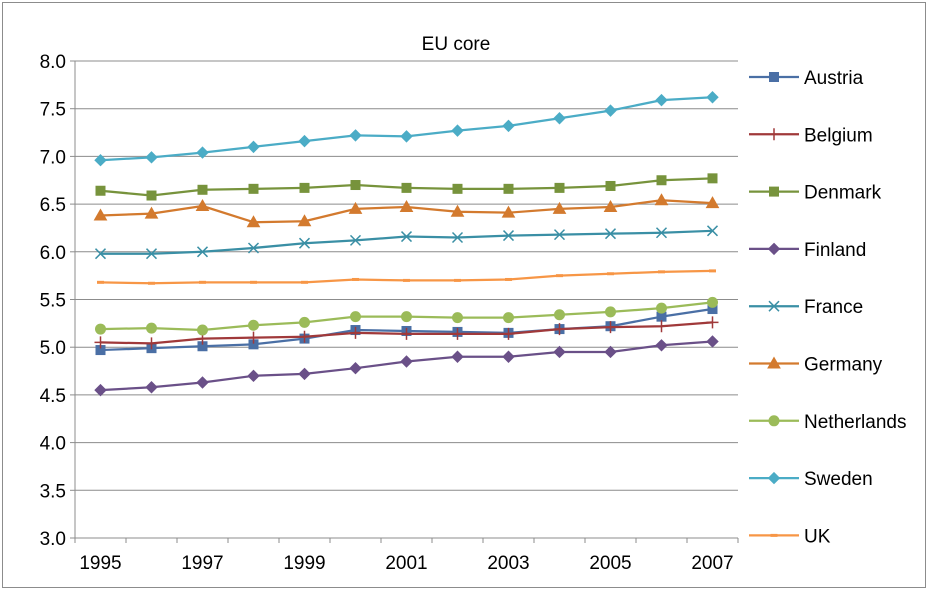 Image resolution: width=930 pixels, height=592 pixels. I want to click on legend-label: Netherlands, so click(855, 422).